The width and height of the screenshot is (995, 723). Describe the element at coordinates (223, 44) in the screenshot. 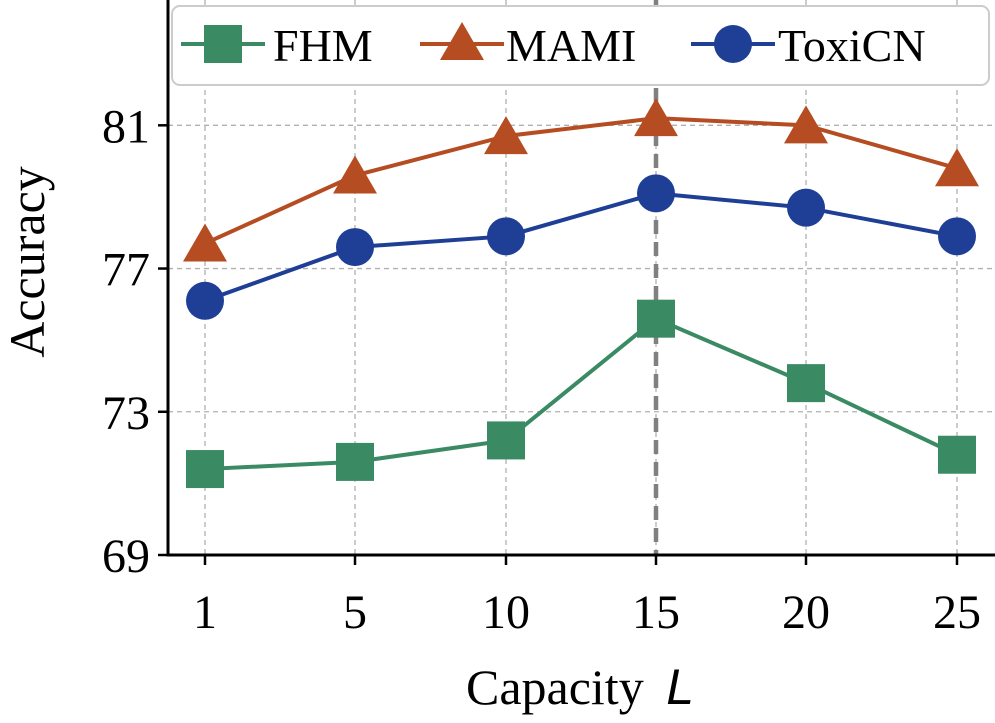

I see `legend-marker-fhm` at that location.